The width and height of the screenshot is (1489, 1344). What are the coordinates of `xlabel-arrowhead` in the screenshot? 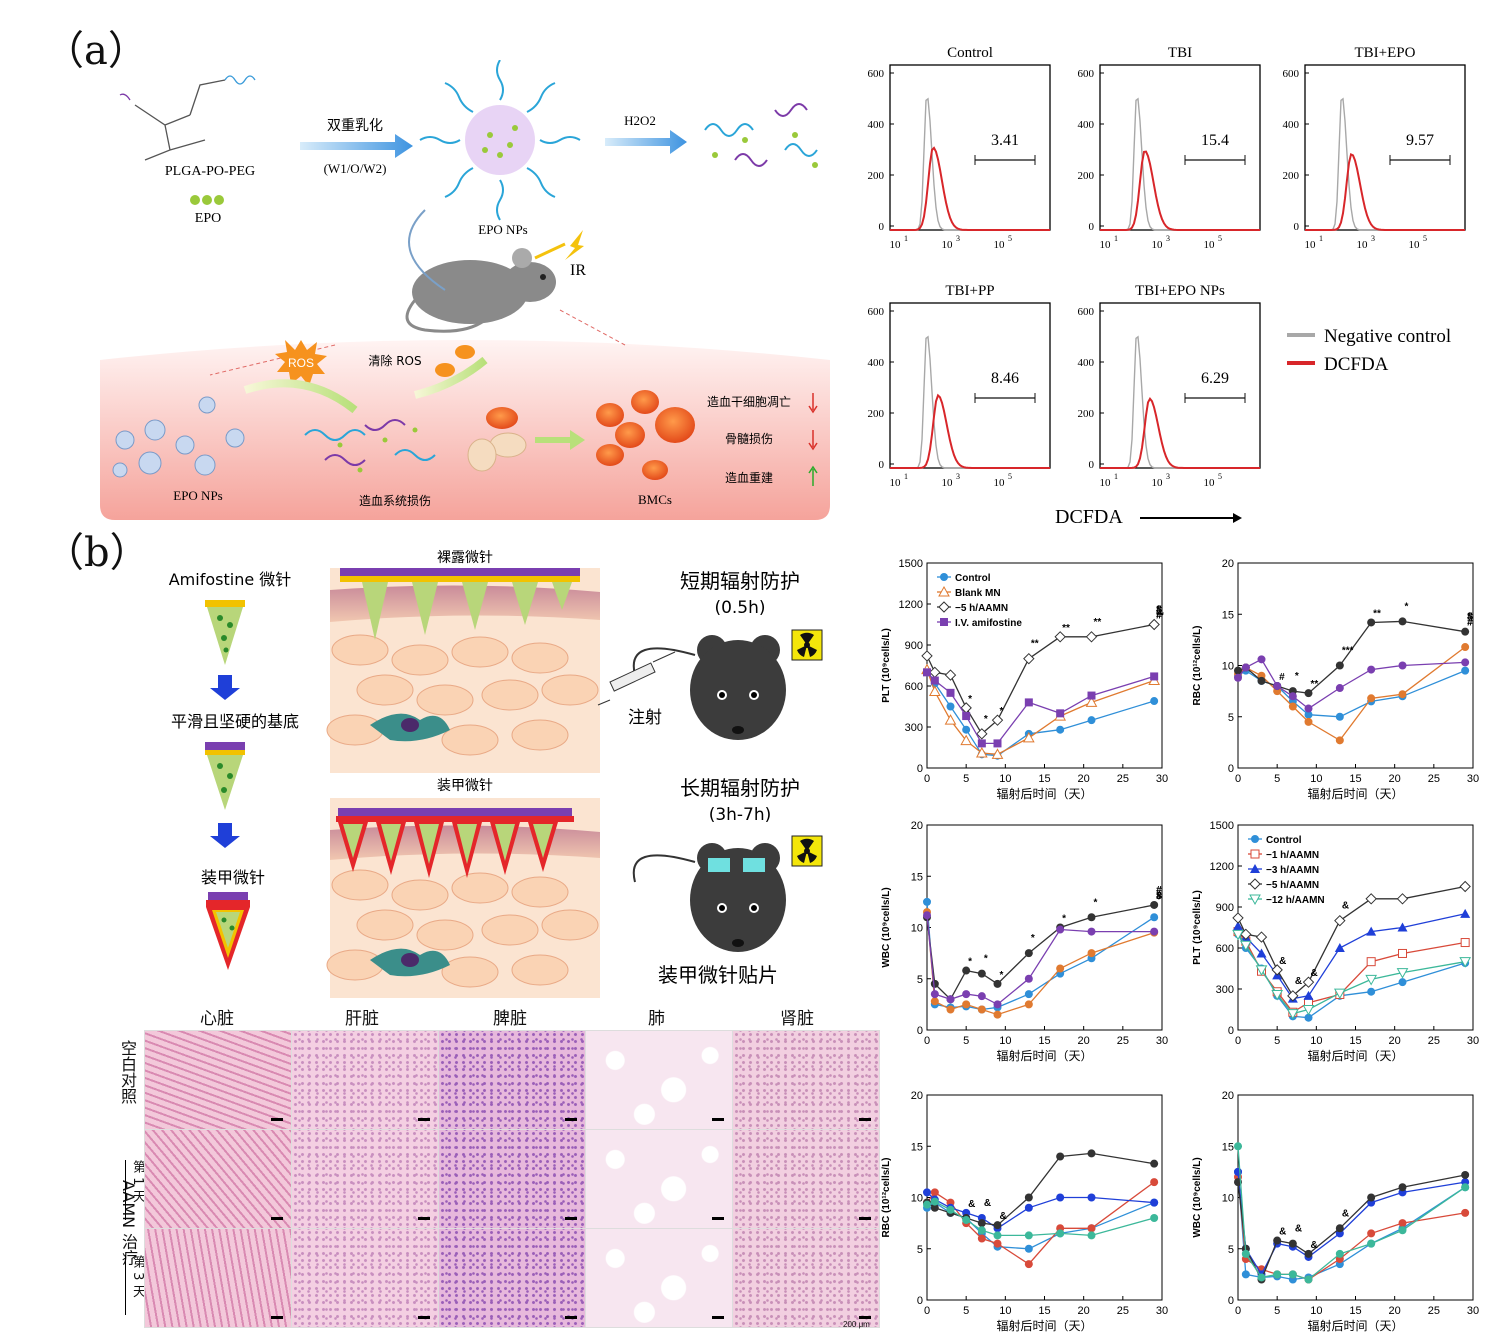 It's located at (1237, 518).